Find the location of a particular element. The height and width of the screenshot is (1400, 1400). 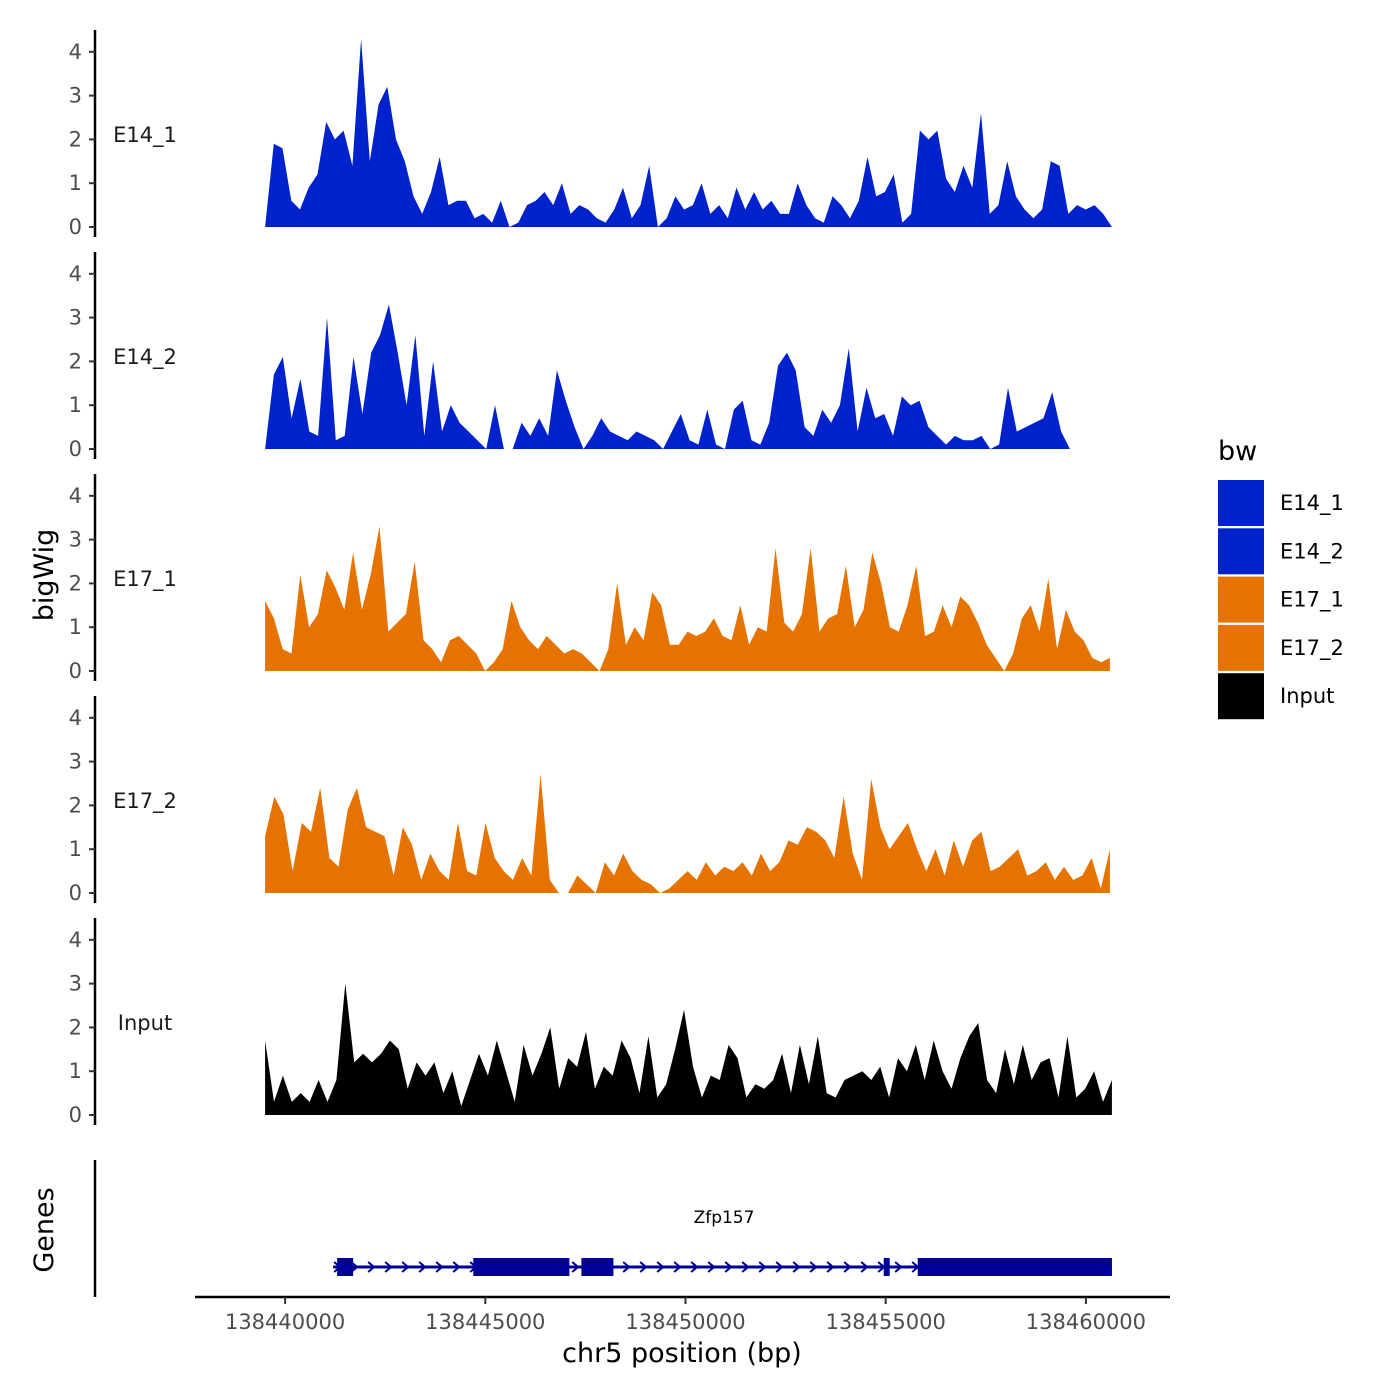

legend-label: E17_1 is located at coordinates (1312, 600).